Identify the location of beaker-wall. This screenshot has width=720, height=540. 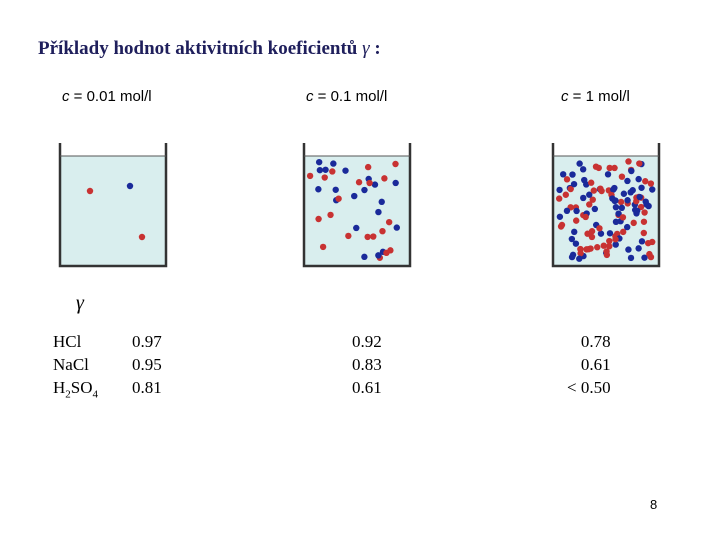
(606, 205).